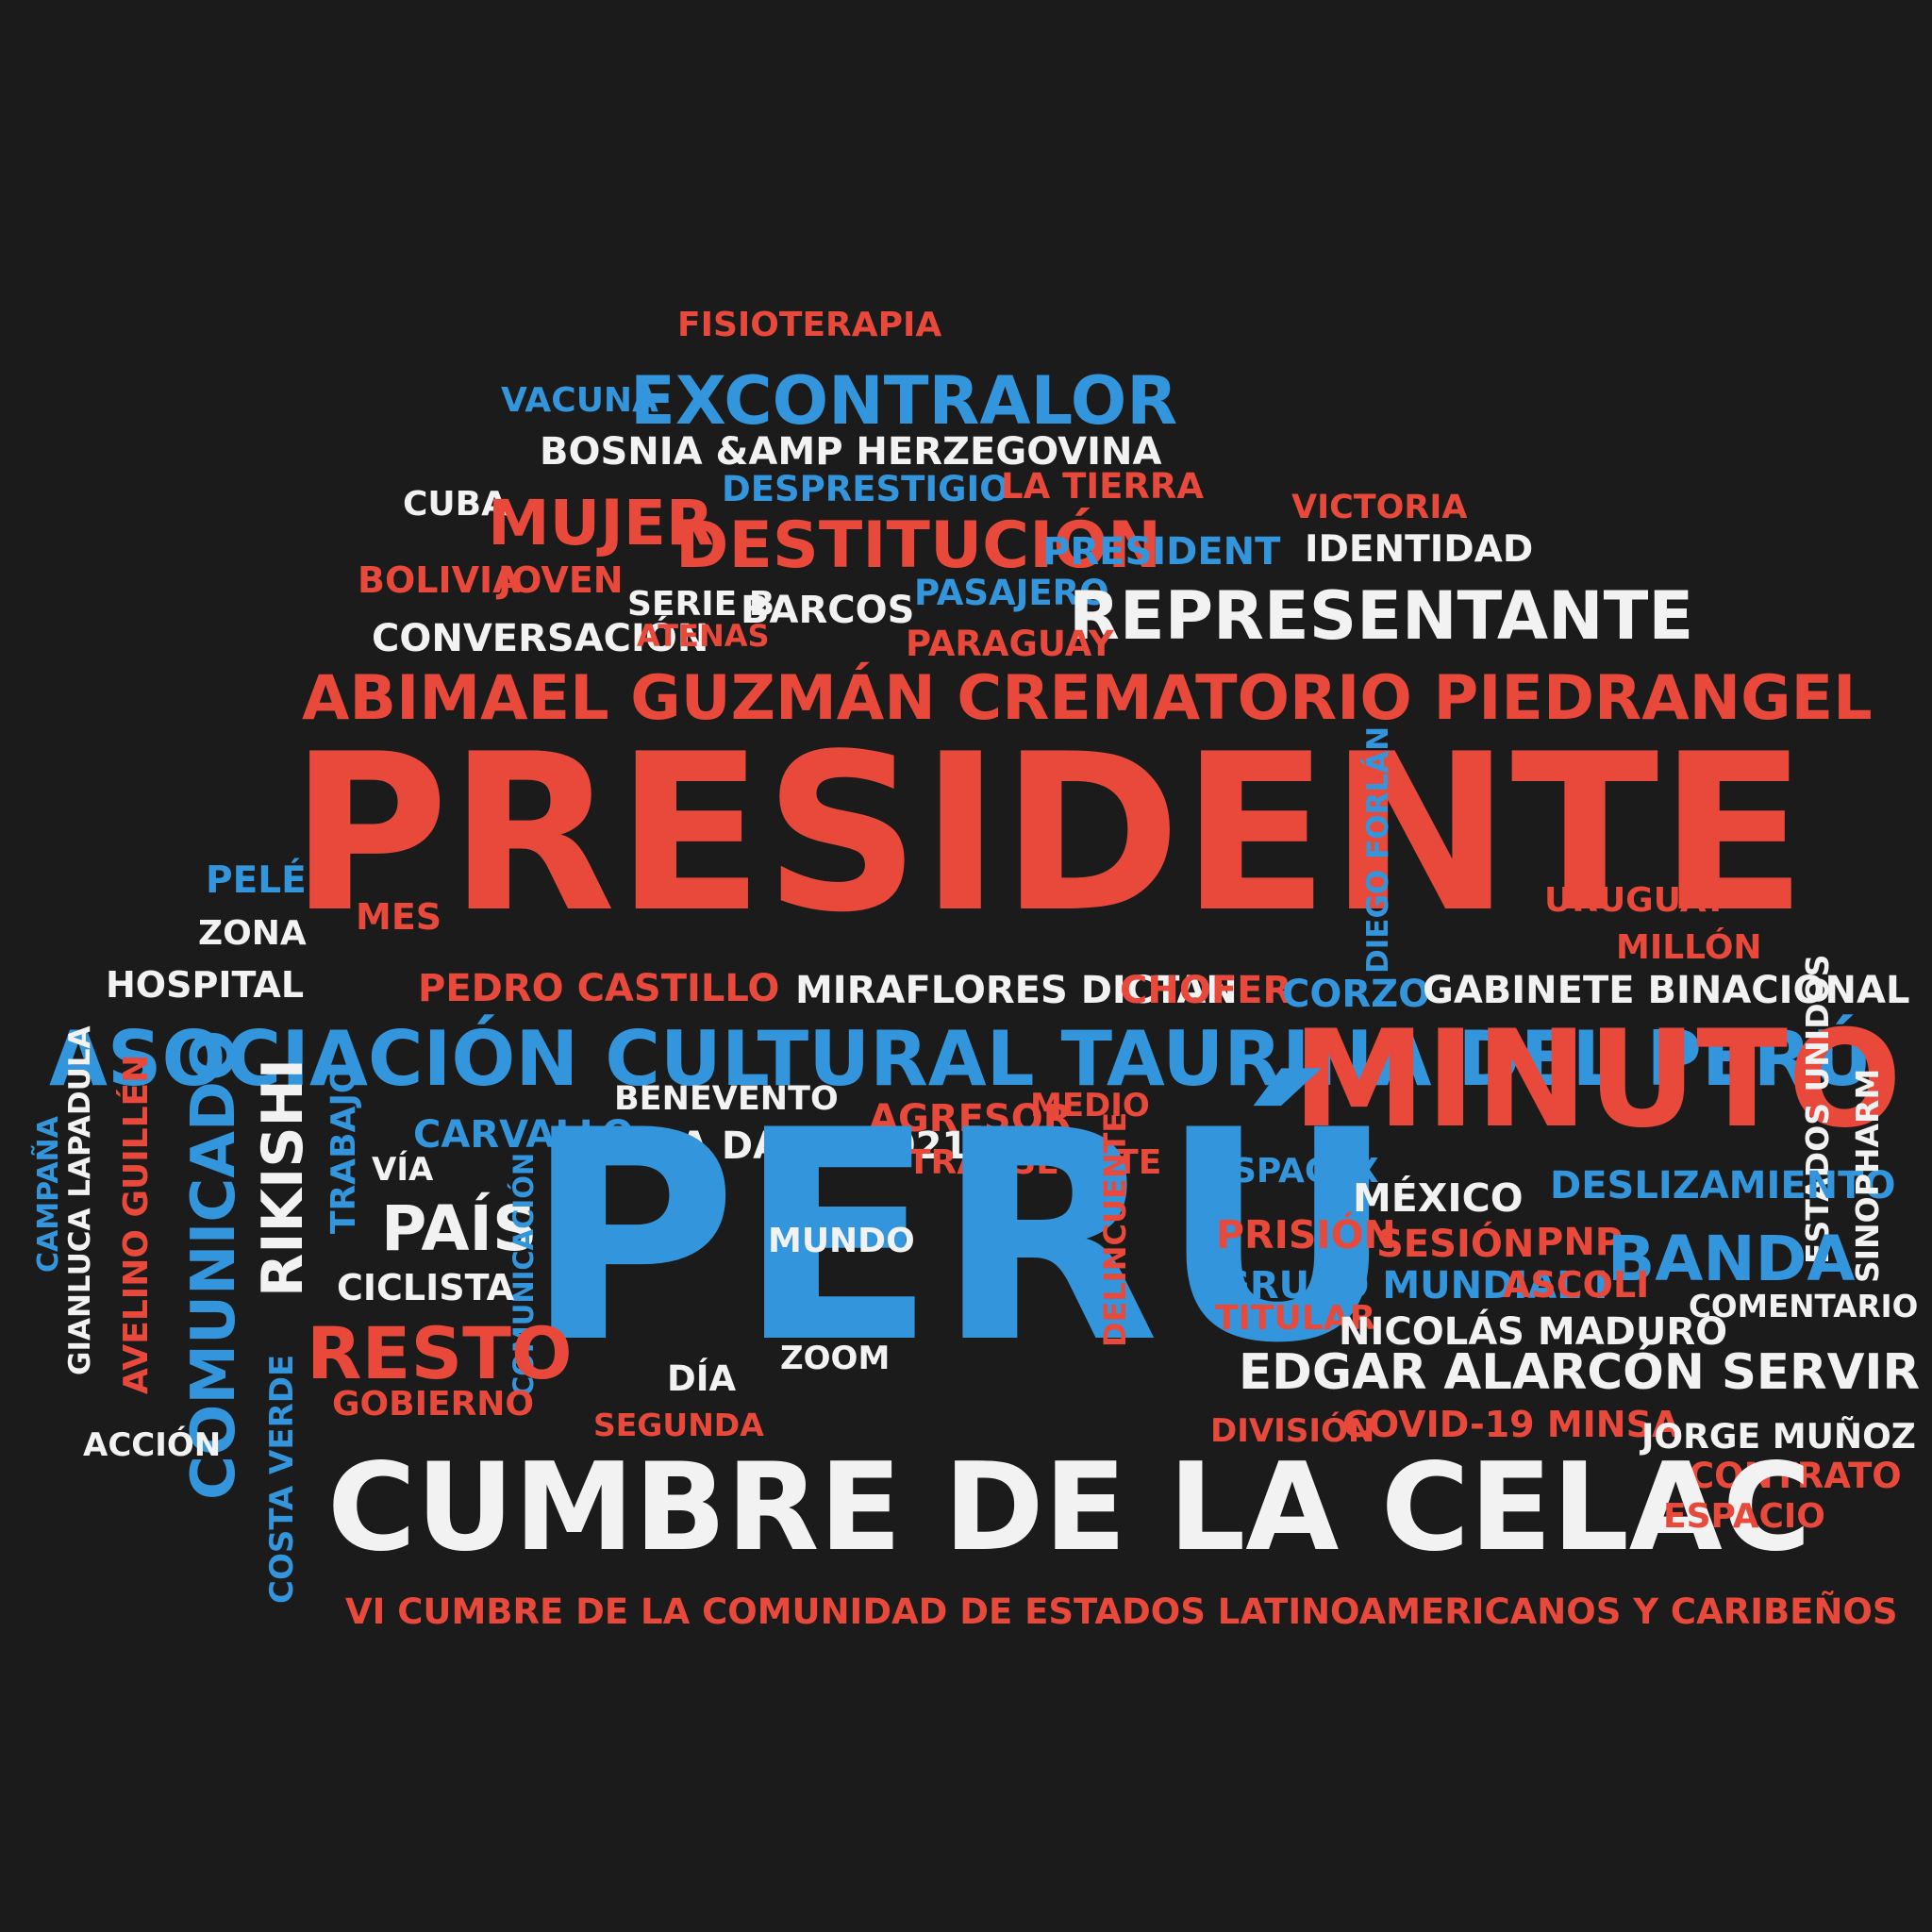 The image size is (1932, 1932). I want to click on word-resto: RESTO, so click(440, 1353).